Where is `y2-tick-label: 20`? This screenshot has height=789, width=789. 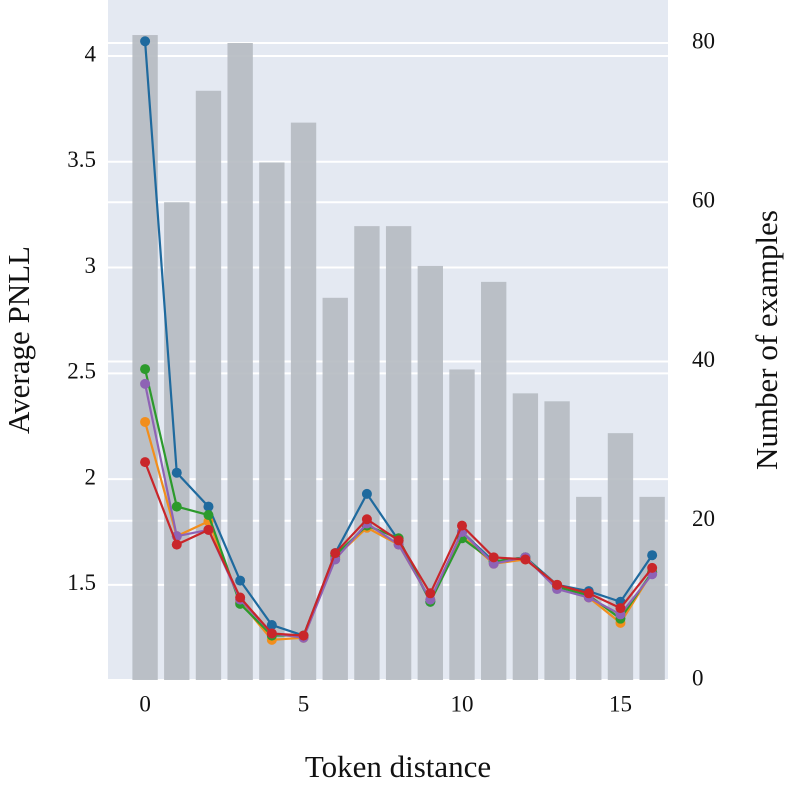 y2-tick-label: 20 is located at coordinates (703, 518).